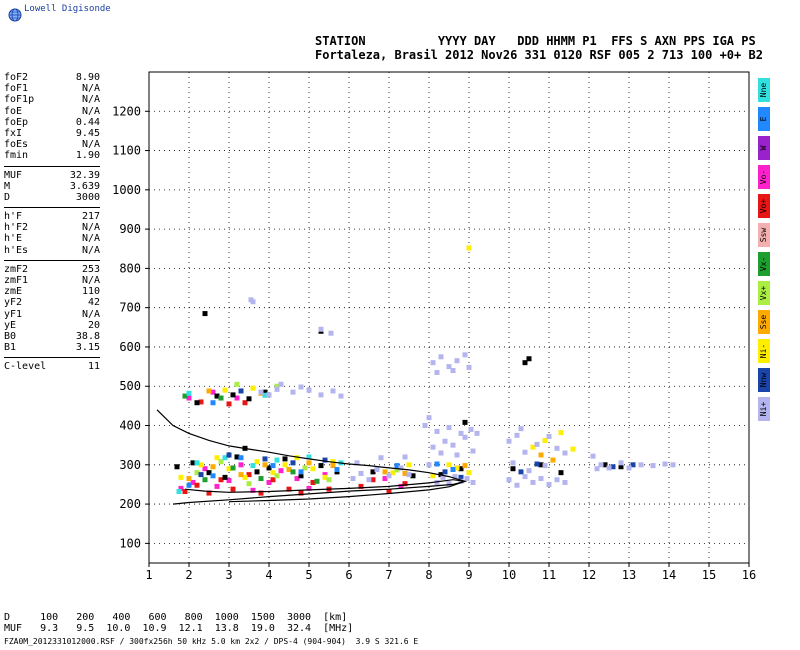  What do you see at coordinates (16, 280) in the screenshot?
I see `param-name: zmF1` at bounding box center [16, 280].